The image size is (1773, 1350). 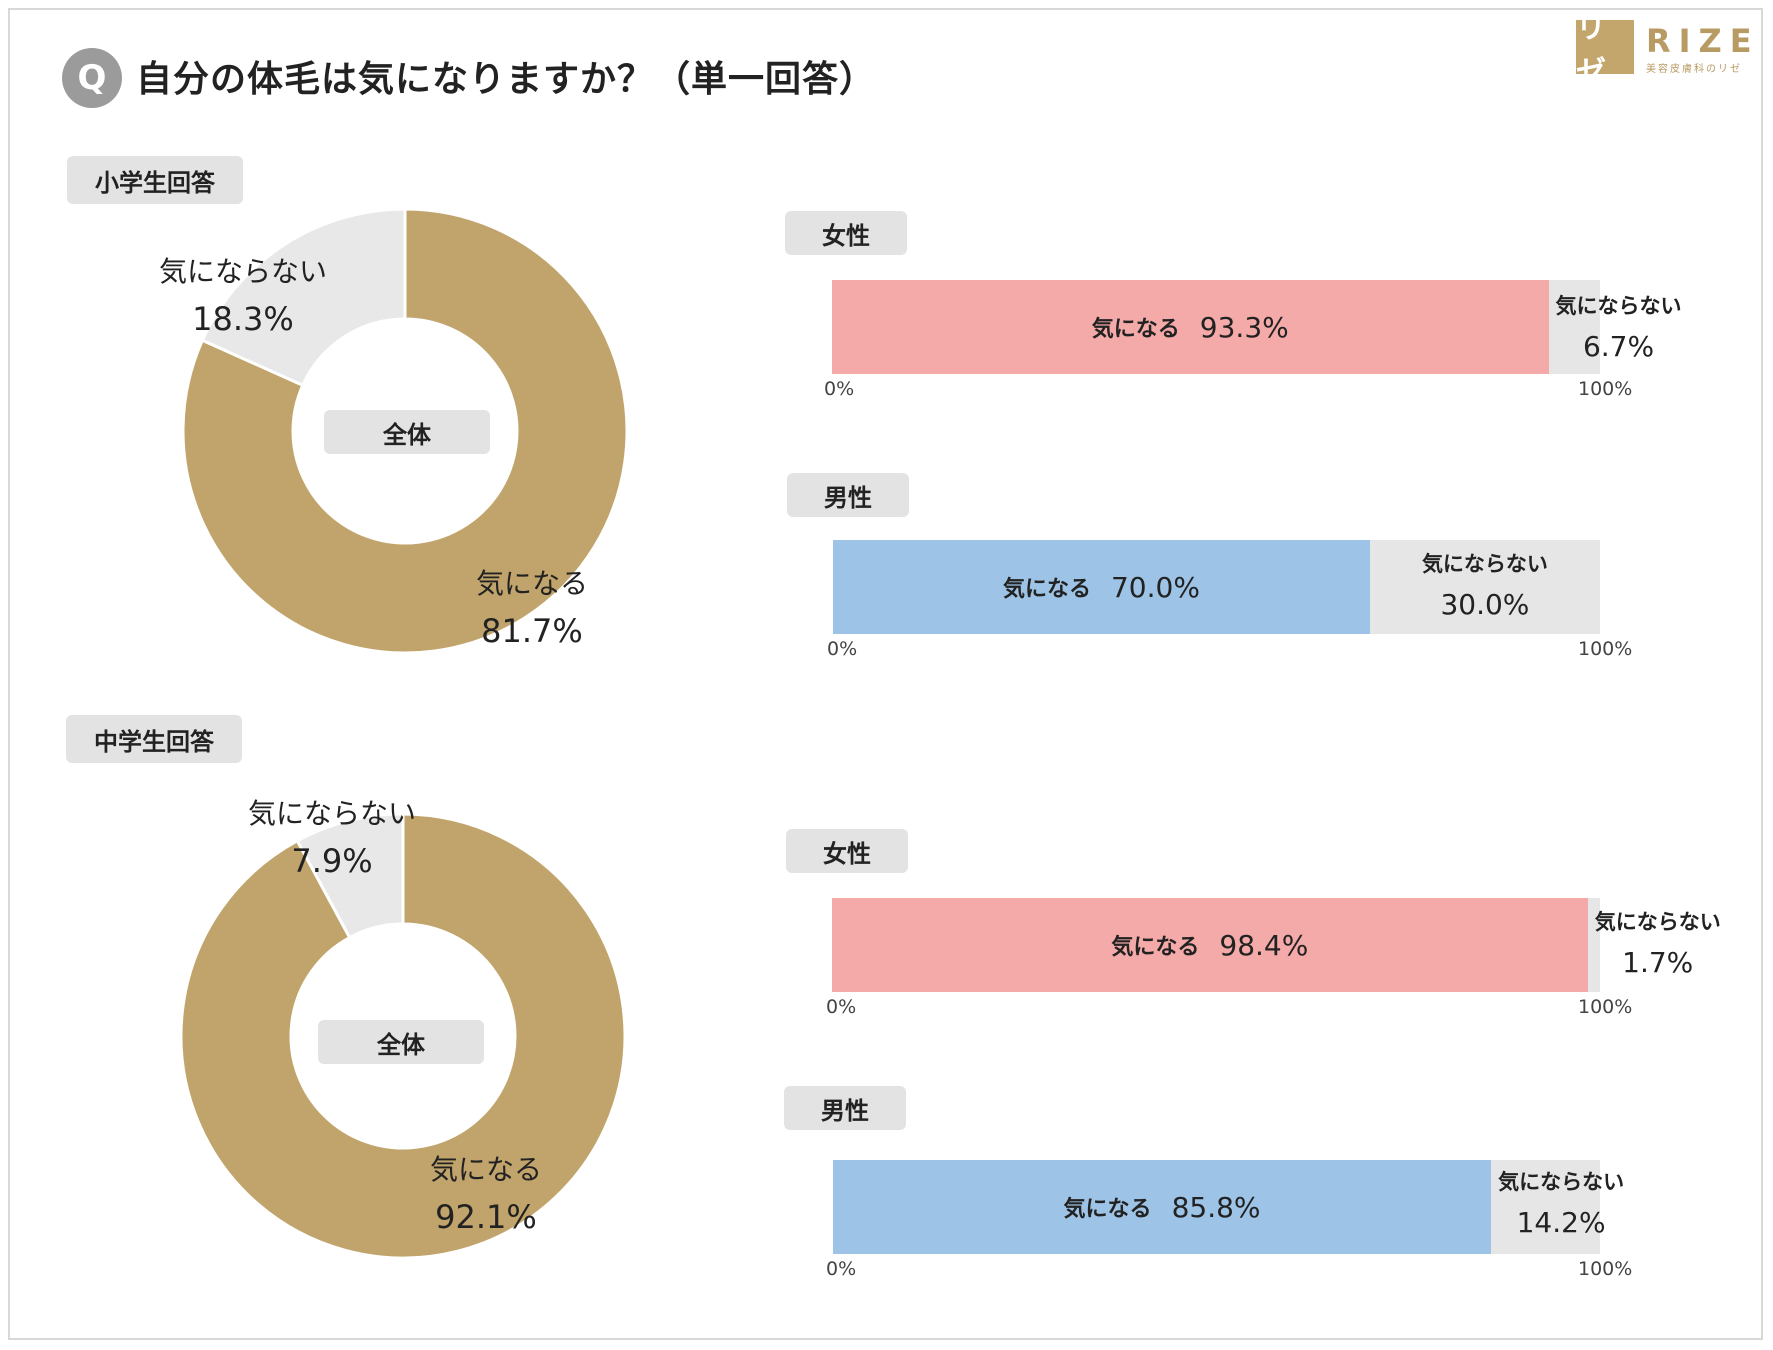 I want to click on donut-chart-elementary, so click(x=405, y=431).